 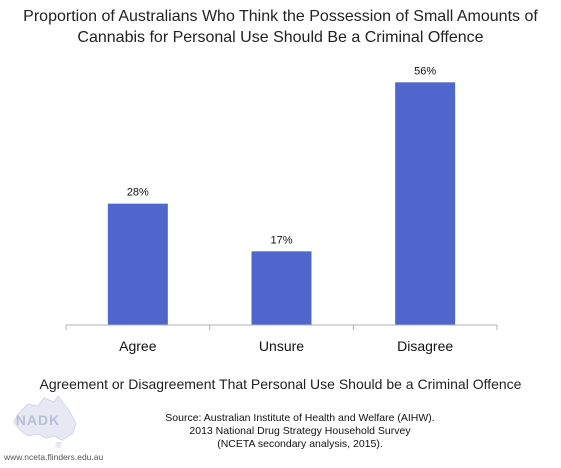 I want to click on australia-map-icon: NADK, so click(x=45, y=421).